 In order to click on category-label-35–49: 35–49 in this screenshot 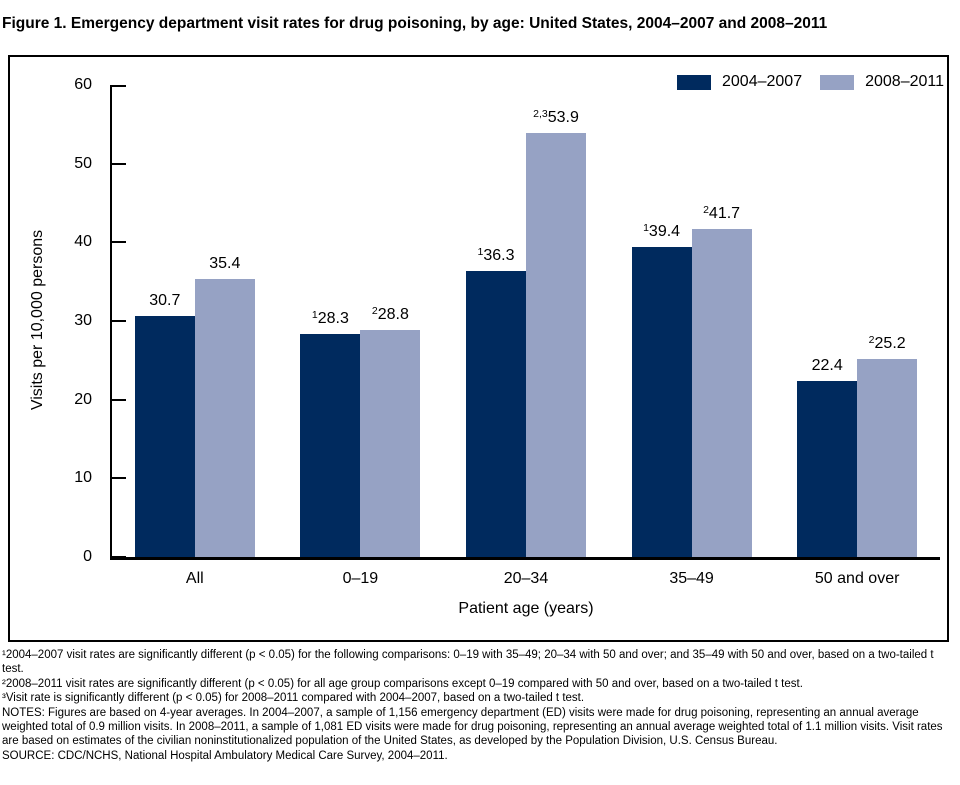, I will do `click(691, 578)`.